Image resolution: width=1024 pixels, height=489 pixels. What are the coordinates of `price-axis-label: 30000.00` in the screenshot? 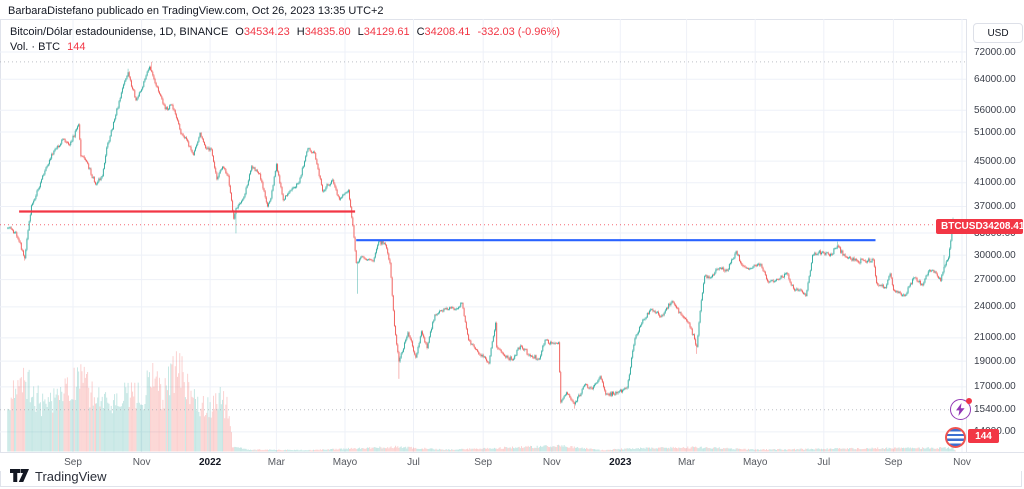 It's located at (995, 255).